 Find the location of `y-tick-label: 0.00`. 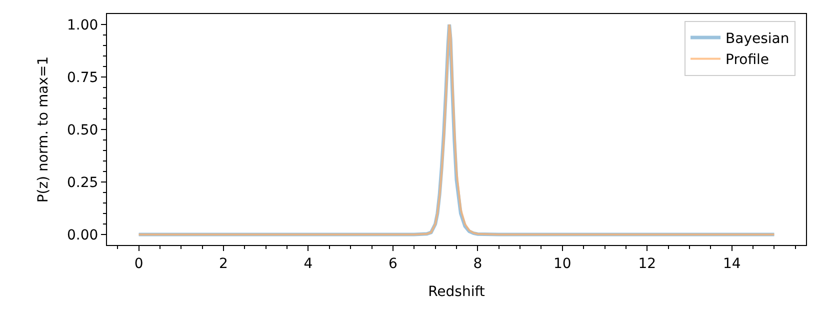

y-tick-label: 0.00 is located at coordinates (82, 235).